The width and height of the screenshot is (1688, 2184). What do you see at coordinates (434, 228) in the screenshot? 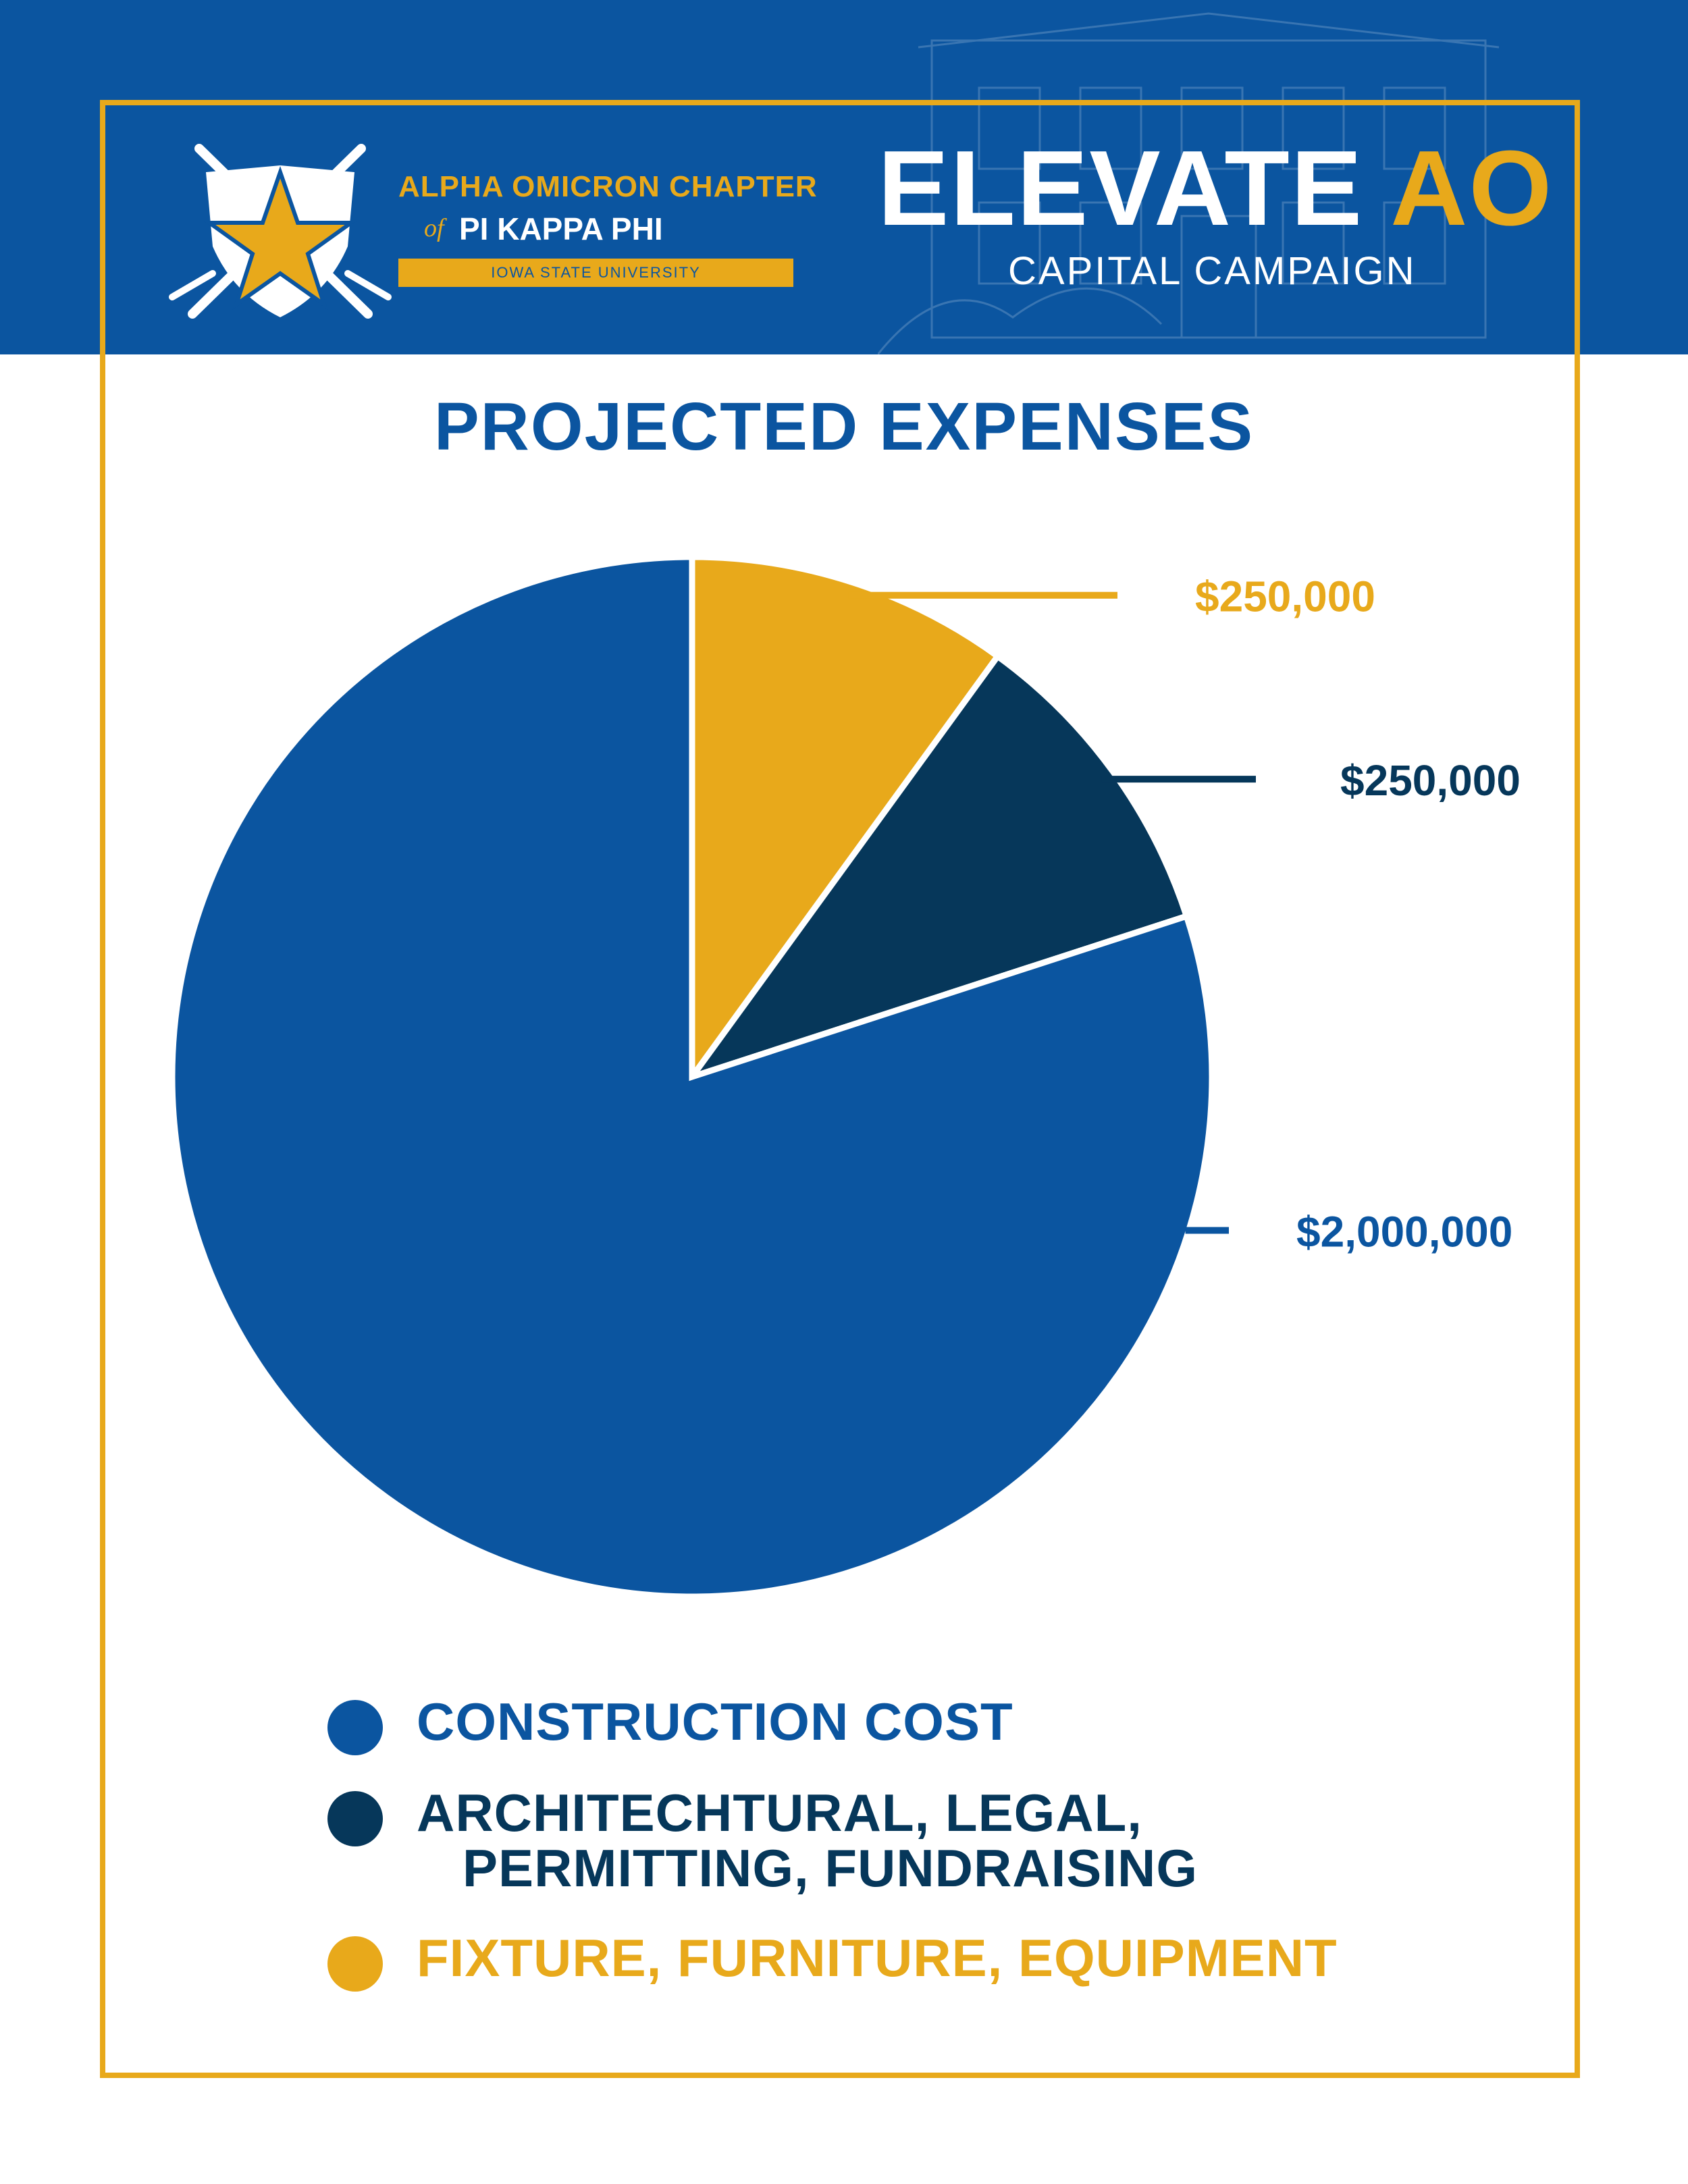
I see `chapter-of: of` at bounding box center [434, 228].